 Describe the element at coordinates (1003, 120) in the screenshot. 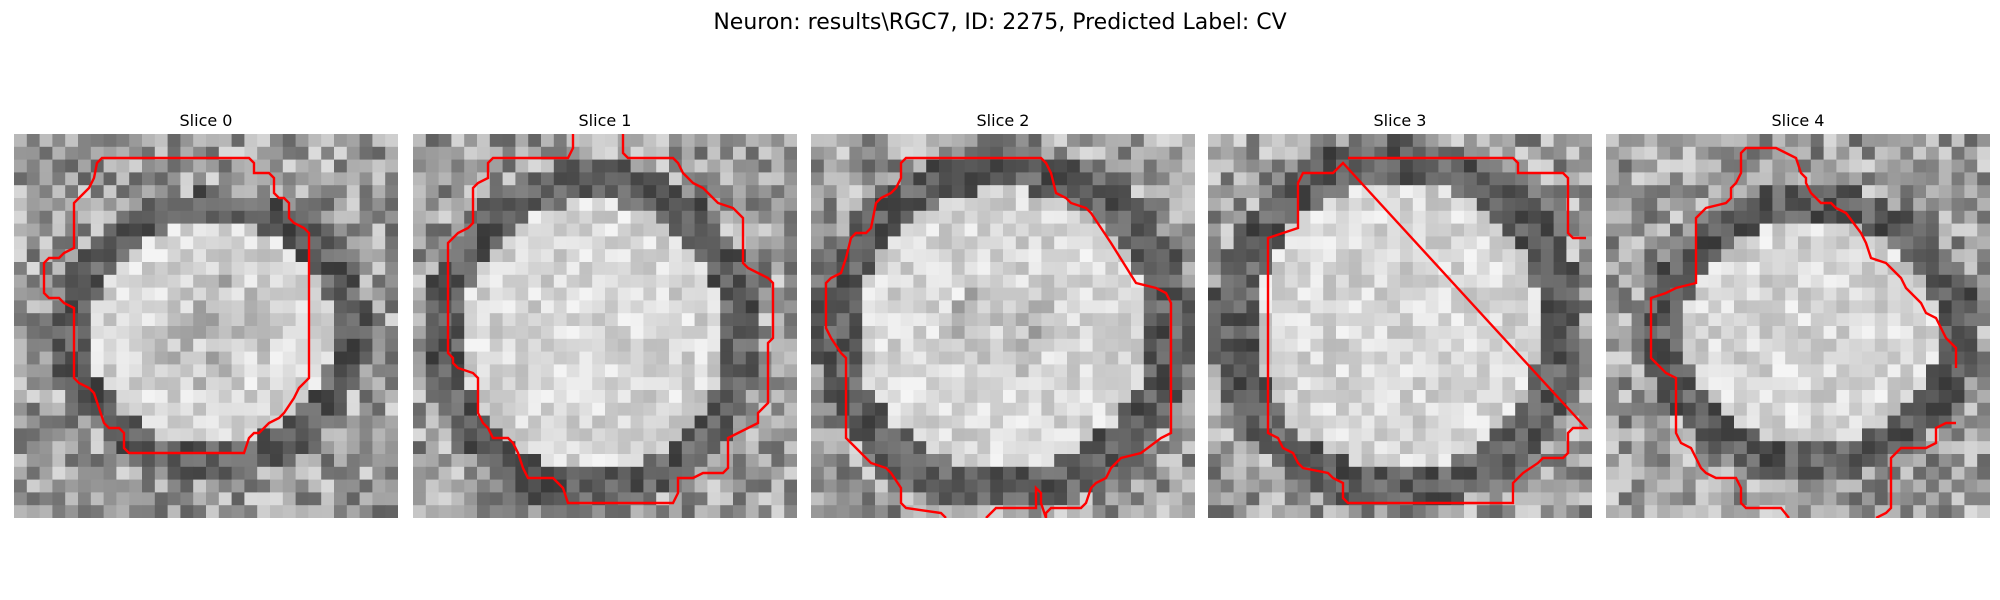

I see `slice-title: Slice 2` at that location.